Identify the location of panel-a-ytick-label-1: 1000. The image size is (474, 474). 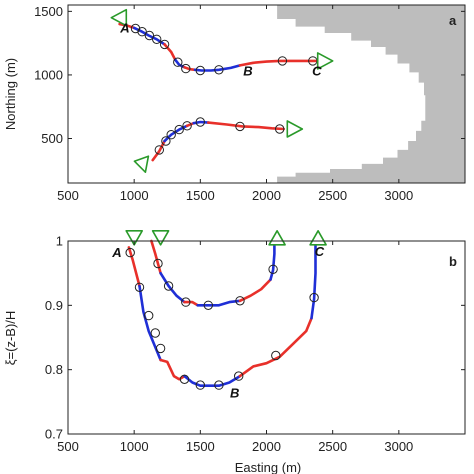
(48, 74).